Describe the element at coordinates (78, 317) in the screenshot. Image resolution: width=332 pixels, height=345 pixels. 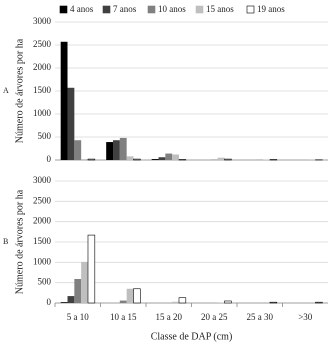
I see `x-tick-label: 5 a 10` at that location.